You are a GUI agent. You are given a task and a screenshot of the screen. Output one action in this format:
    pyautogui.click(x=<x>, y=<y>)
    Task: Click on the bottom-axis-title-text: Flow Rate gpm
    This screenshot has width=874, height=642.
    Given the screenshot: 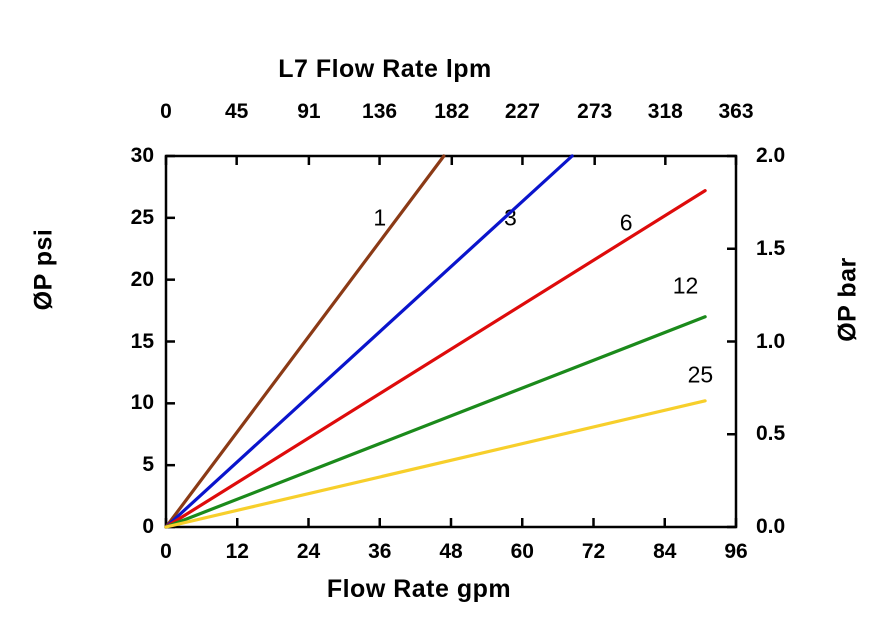 What is the action you would take?
    pyautogui.click(x=419, y=589)
    